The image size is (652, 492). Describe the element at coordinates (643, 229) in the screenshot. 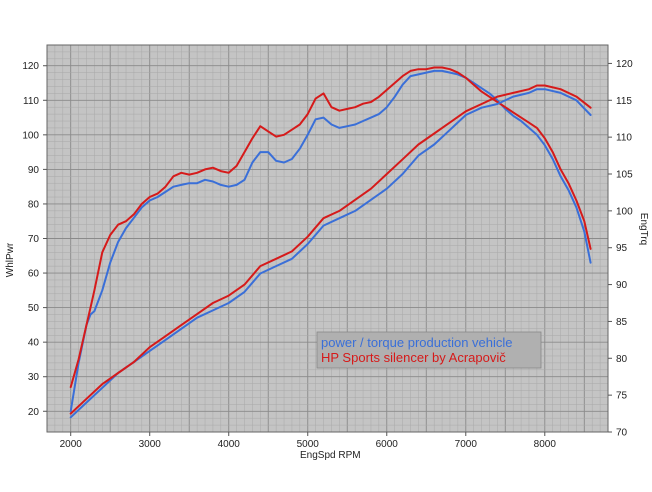

I see `right-y-axis-title: EngTrq` at that location.